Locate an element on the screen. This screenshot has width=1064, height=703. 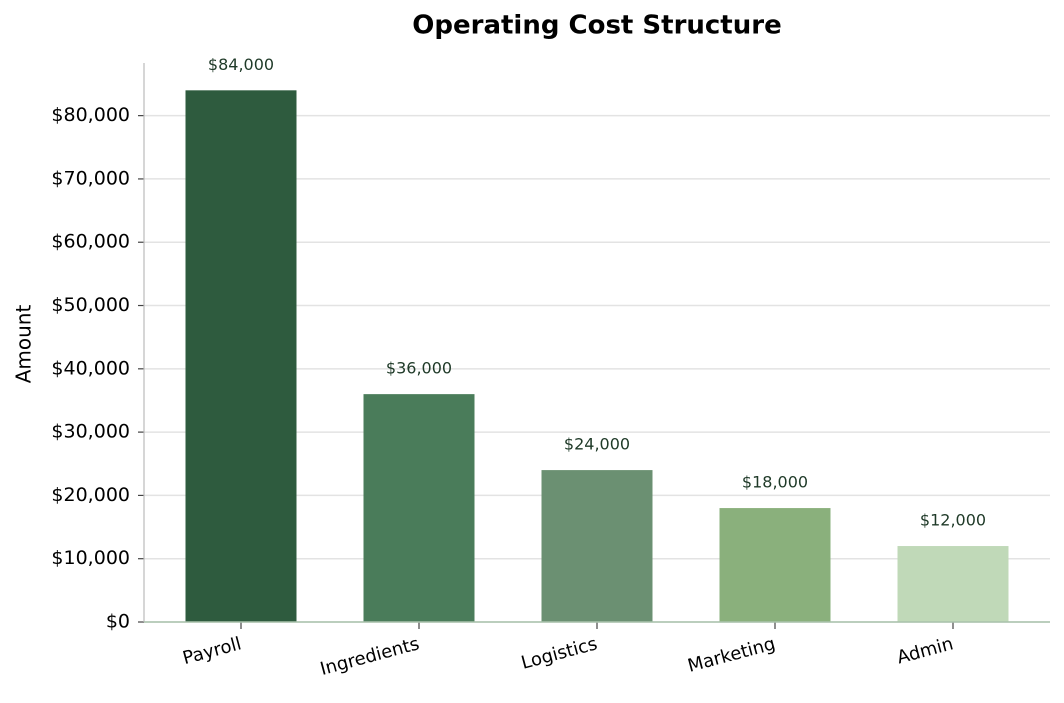
x-tick-label: Admin is located at coordinates (925, 650).